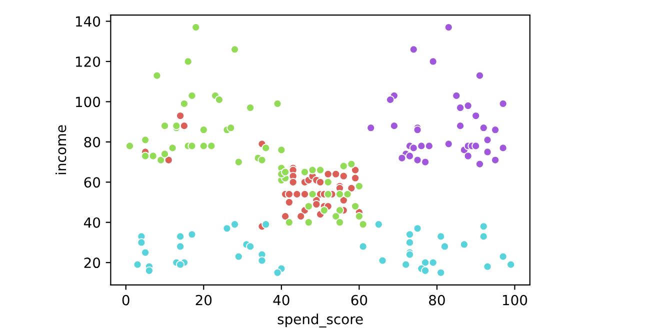 The height and width of the screenshot is (334, 655). What do you see at coordinates (359, 300) in the screenshot?
I see `x-tick-label: 60` at bounding box center [359, 300].